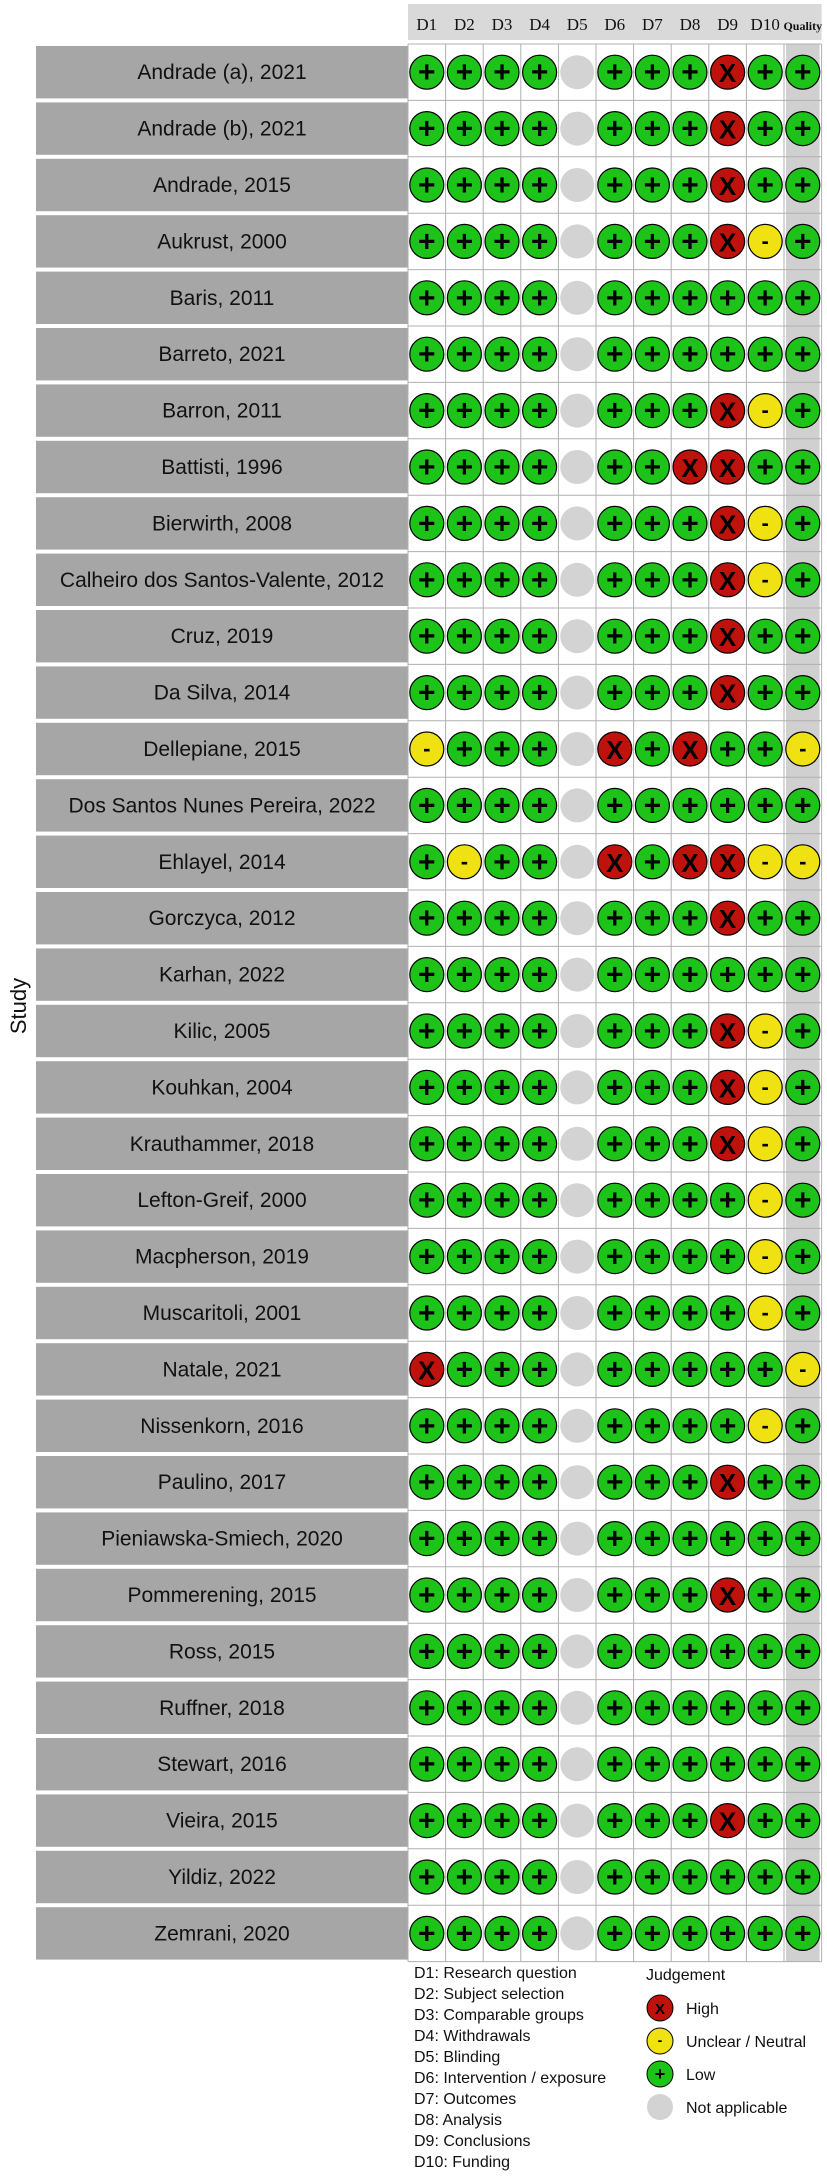  Describe the element at coordinates (222, 975) in the screenshot. I see `study-label: Karhan, 2022` at that location.